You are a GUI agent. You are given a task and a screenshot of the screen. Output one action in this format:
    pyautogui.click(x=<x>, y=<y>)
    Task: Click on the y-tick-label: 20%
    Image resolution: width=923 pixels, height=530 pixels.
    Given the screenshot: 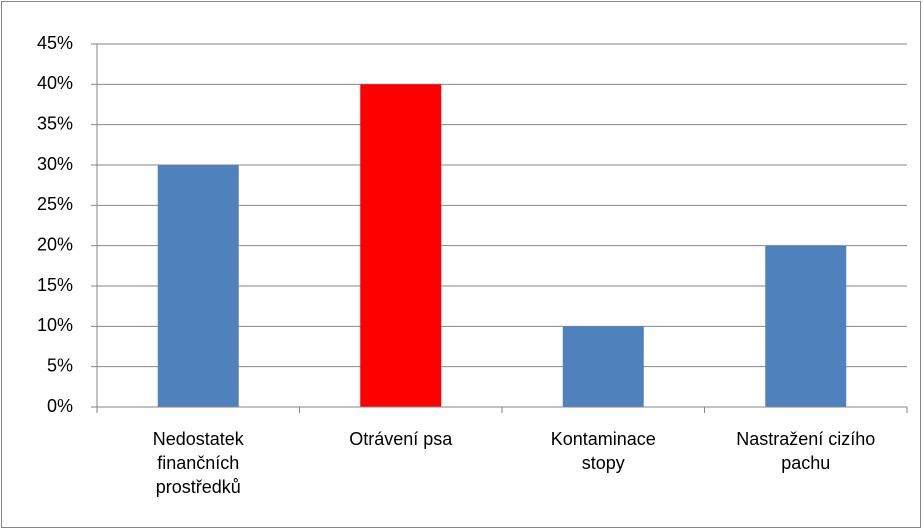 What is the action you would take?
    pyautogui.click(x=55, y=244)
    